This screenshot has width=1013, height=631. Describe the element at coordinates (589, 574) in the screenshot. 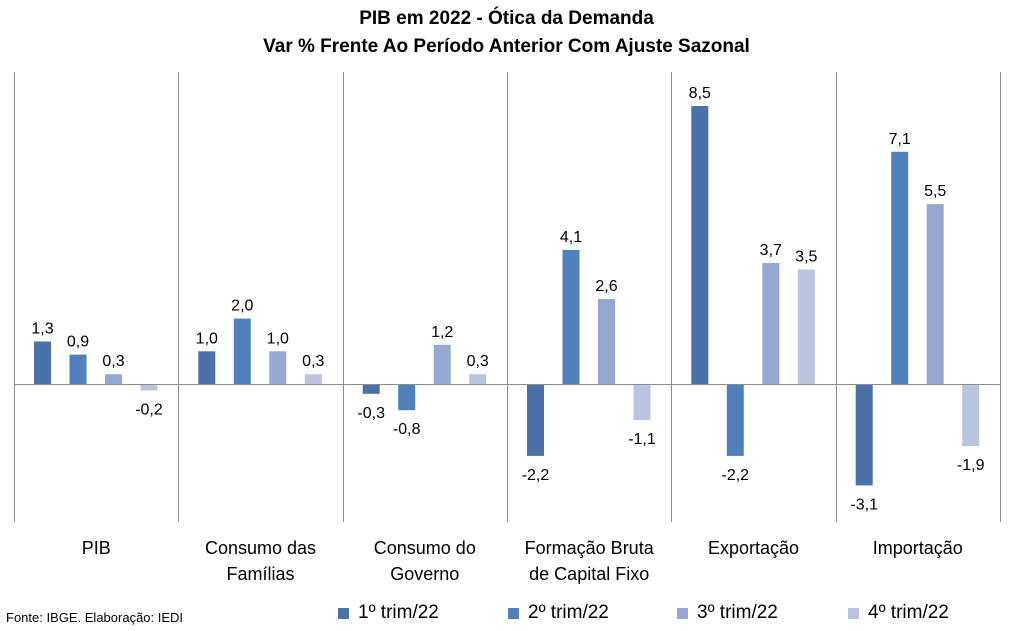

I see `category-label: de Capital Fixo` at that location.